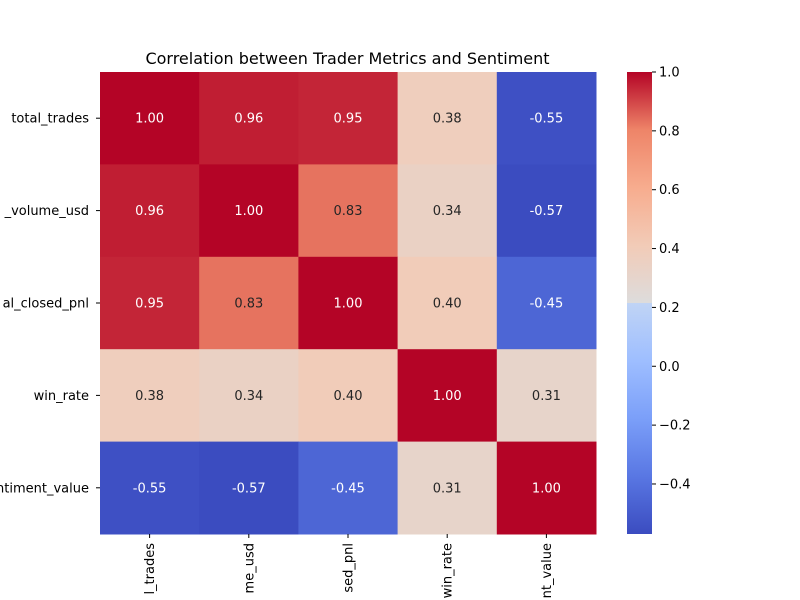 Image resolution: width=800 pixels, height=600 pixels. Describe the element at coordinates (50, 119) in the screenshot. I see `row-label: total_trades` at that location.